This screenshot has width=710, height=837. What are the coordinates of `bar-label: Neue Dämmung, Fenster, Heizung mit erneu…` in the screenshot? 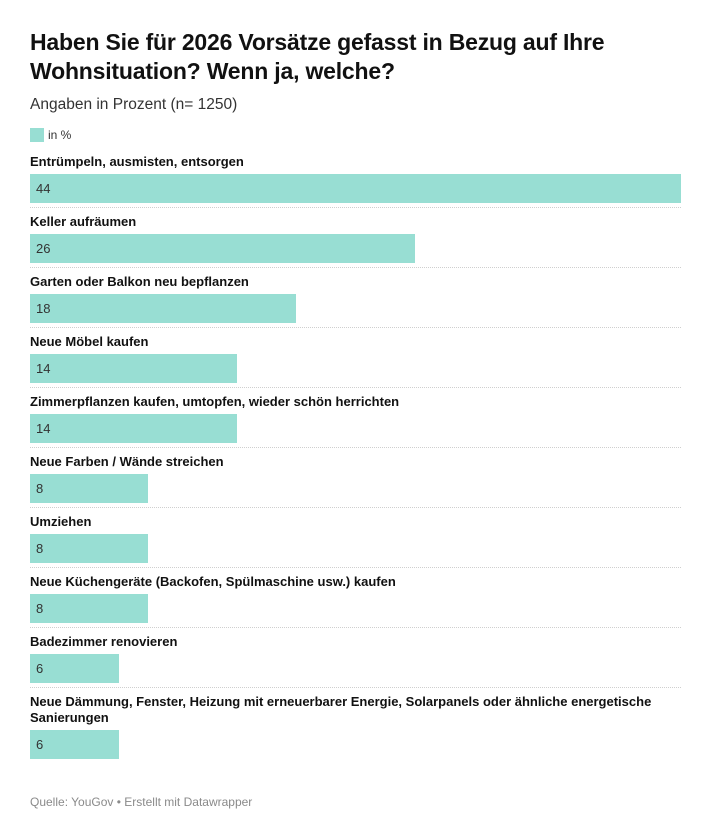 It's located at (341, 709).